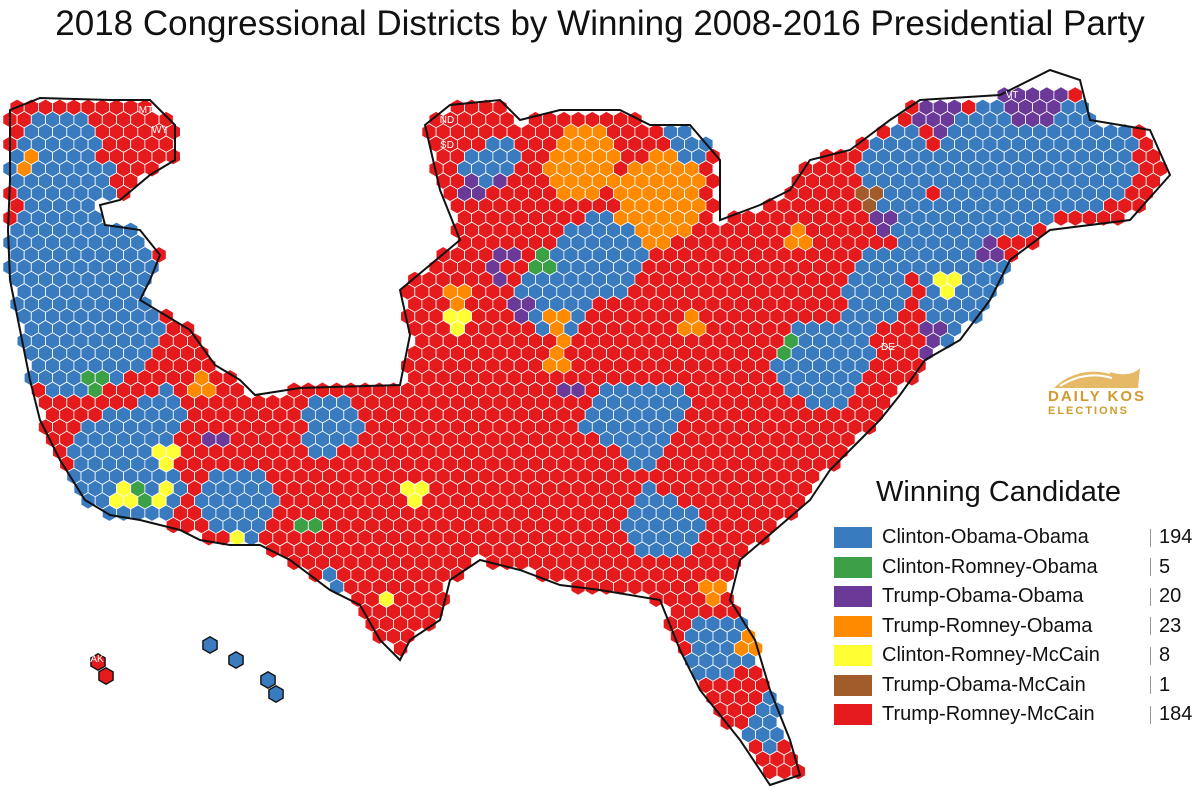  Describe the element at coordinates (1170, 596) in the screenshot. I see `legend-count: 20` at that location.